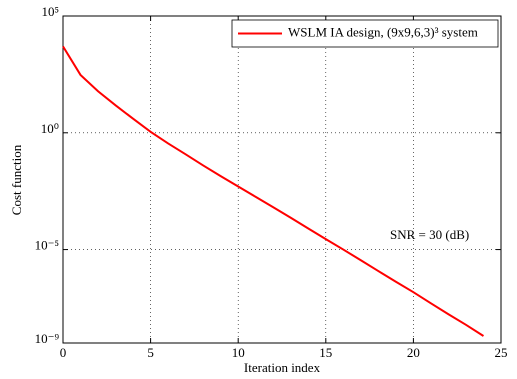  What do you see at coordinates (383, 31) in the screenshot?
I see `legend-label: WSLM IA design, (9x9,6,3)³ system` at bounding box center [383, 31].